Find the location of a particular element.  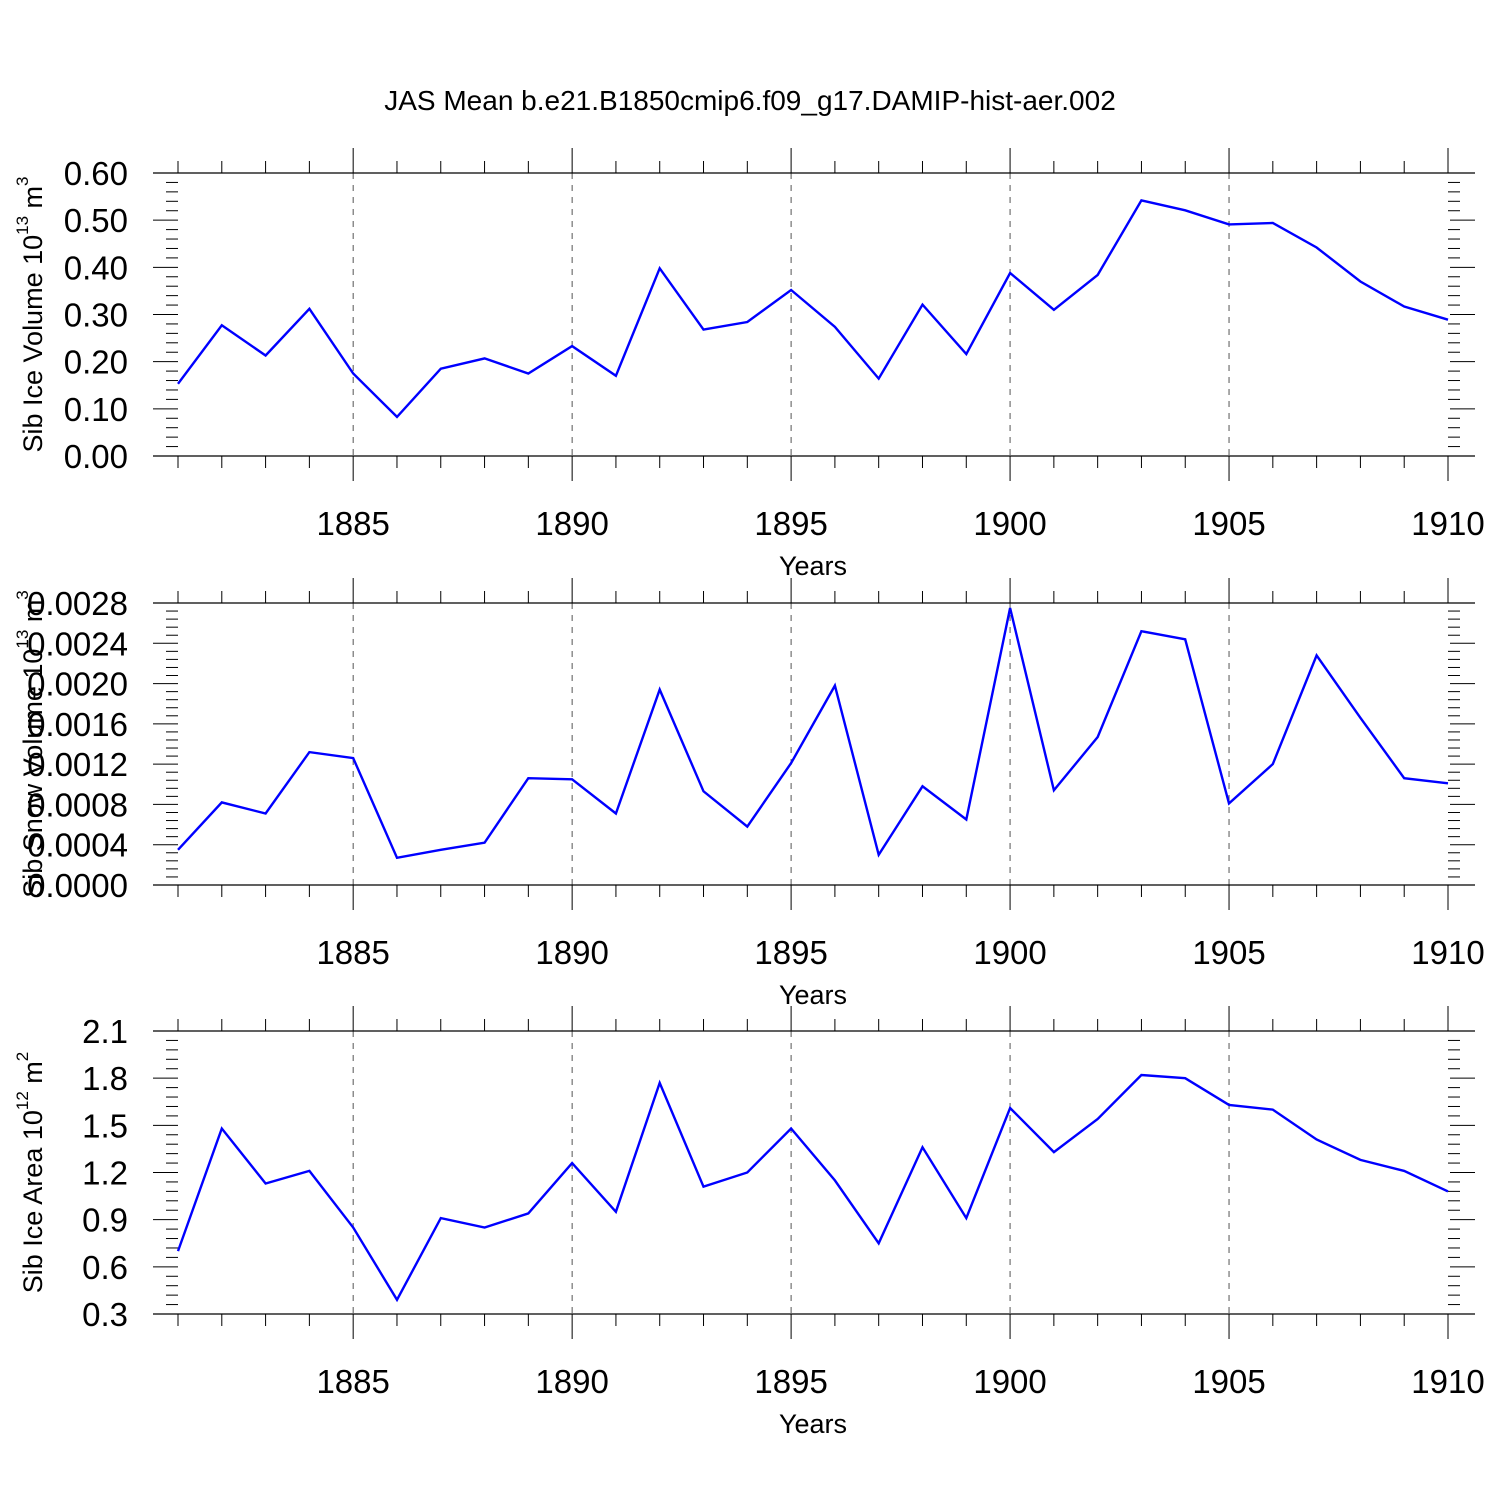

y-axis-label: Sib Ice Volume 1013 m3 is located at coordinates (30, 314).